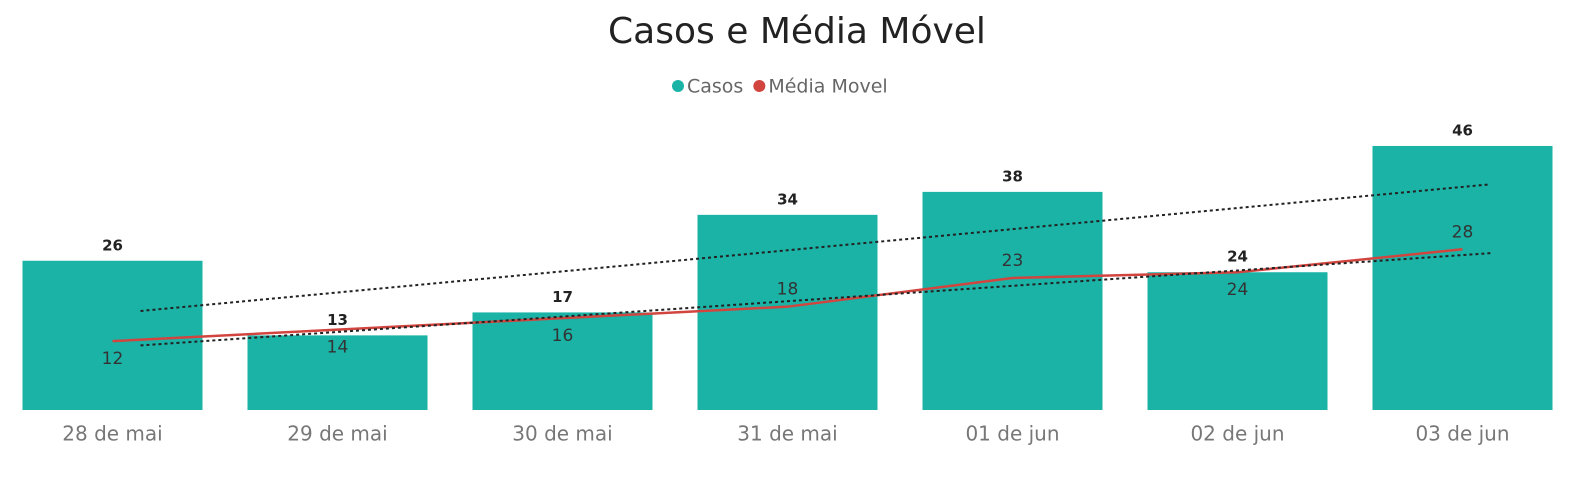 This screenshot has width=1595, height=500. I want to click on x-tick-label: 28 de mai, so click(112, 434).